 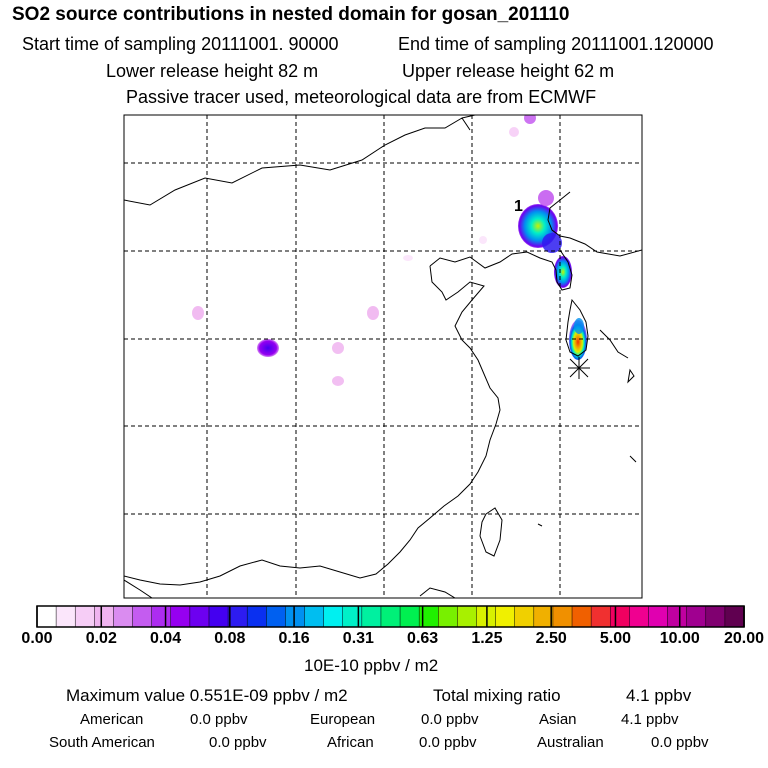 What do you see at coordinates (423, 638) in the screenshot?
I see `colorbar-tick-label: 0.63` at bounding box center [423, 638].